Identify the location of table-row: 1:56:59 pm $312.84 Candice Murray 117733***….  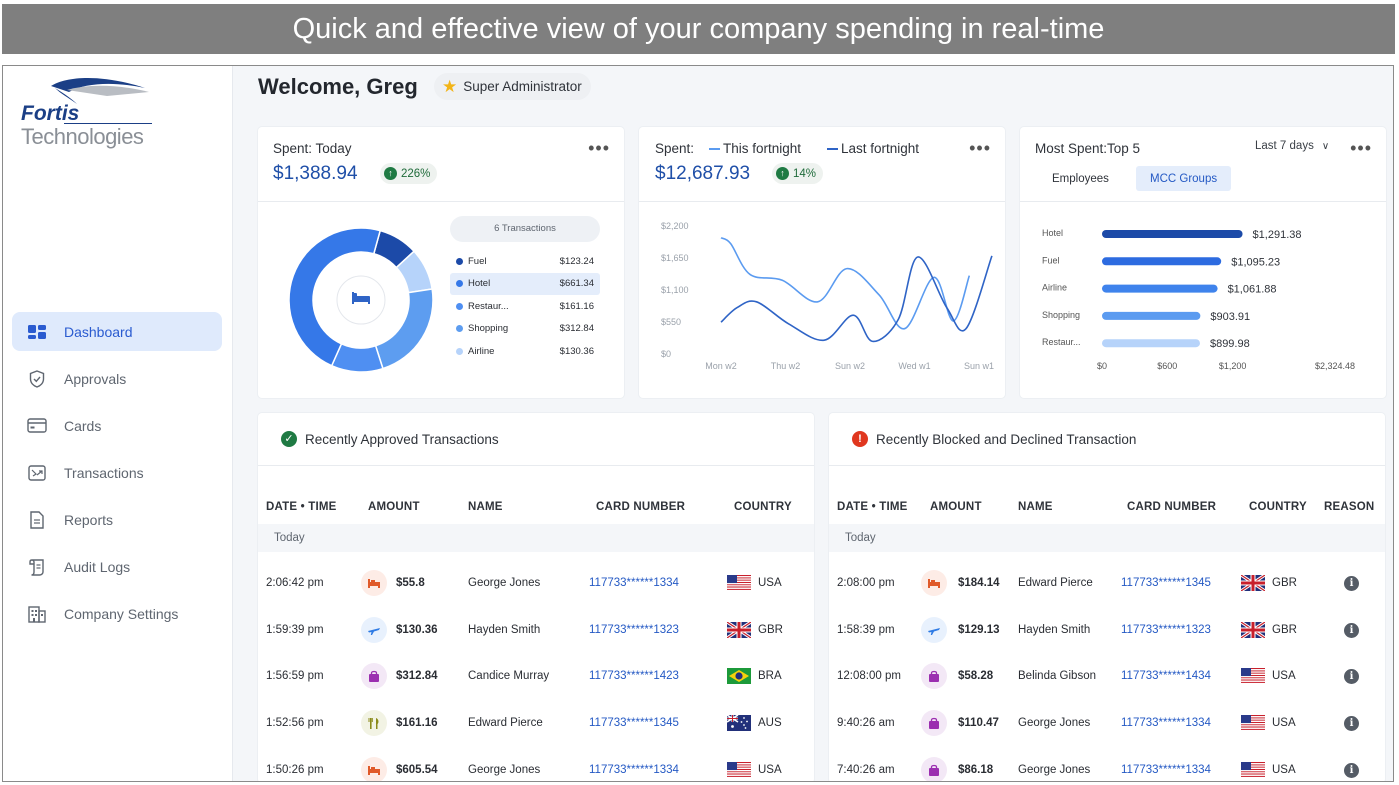
(536, 677).